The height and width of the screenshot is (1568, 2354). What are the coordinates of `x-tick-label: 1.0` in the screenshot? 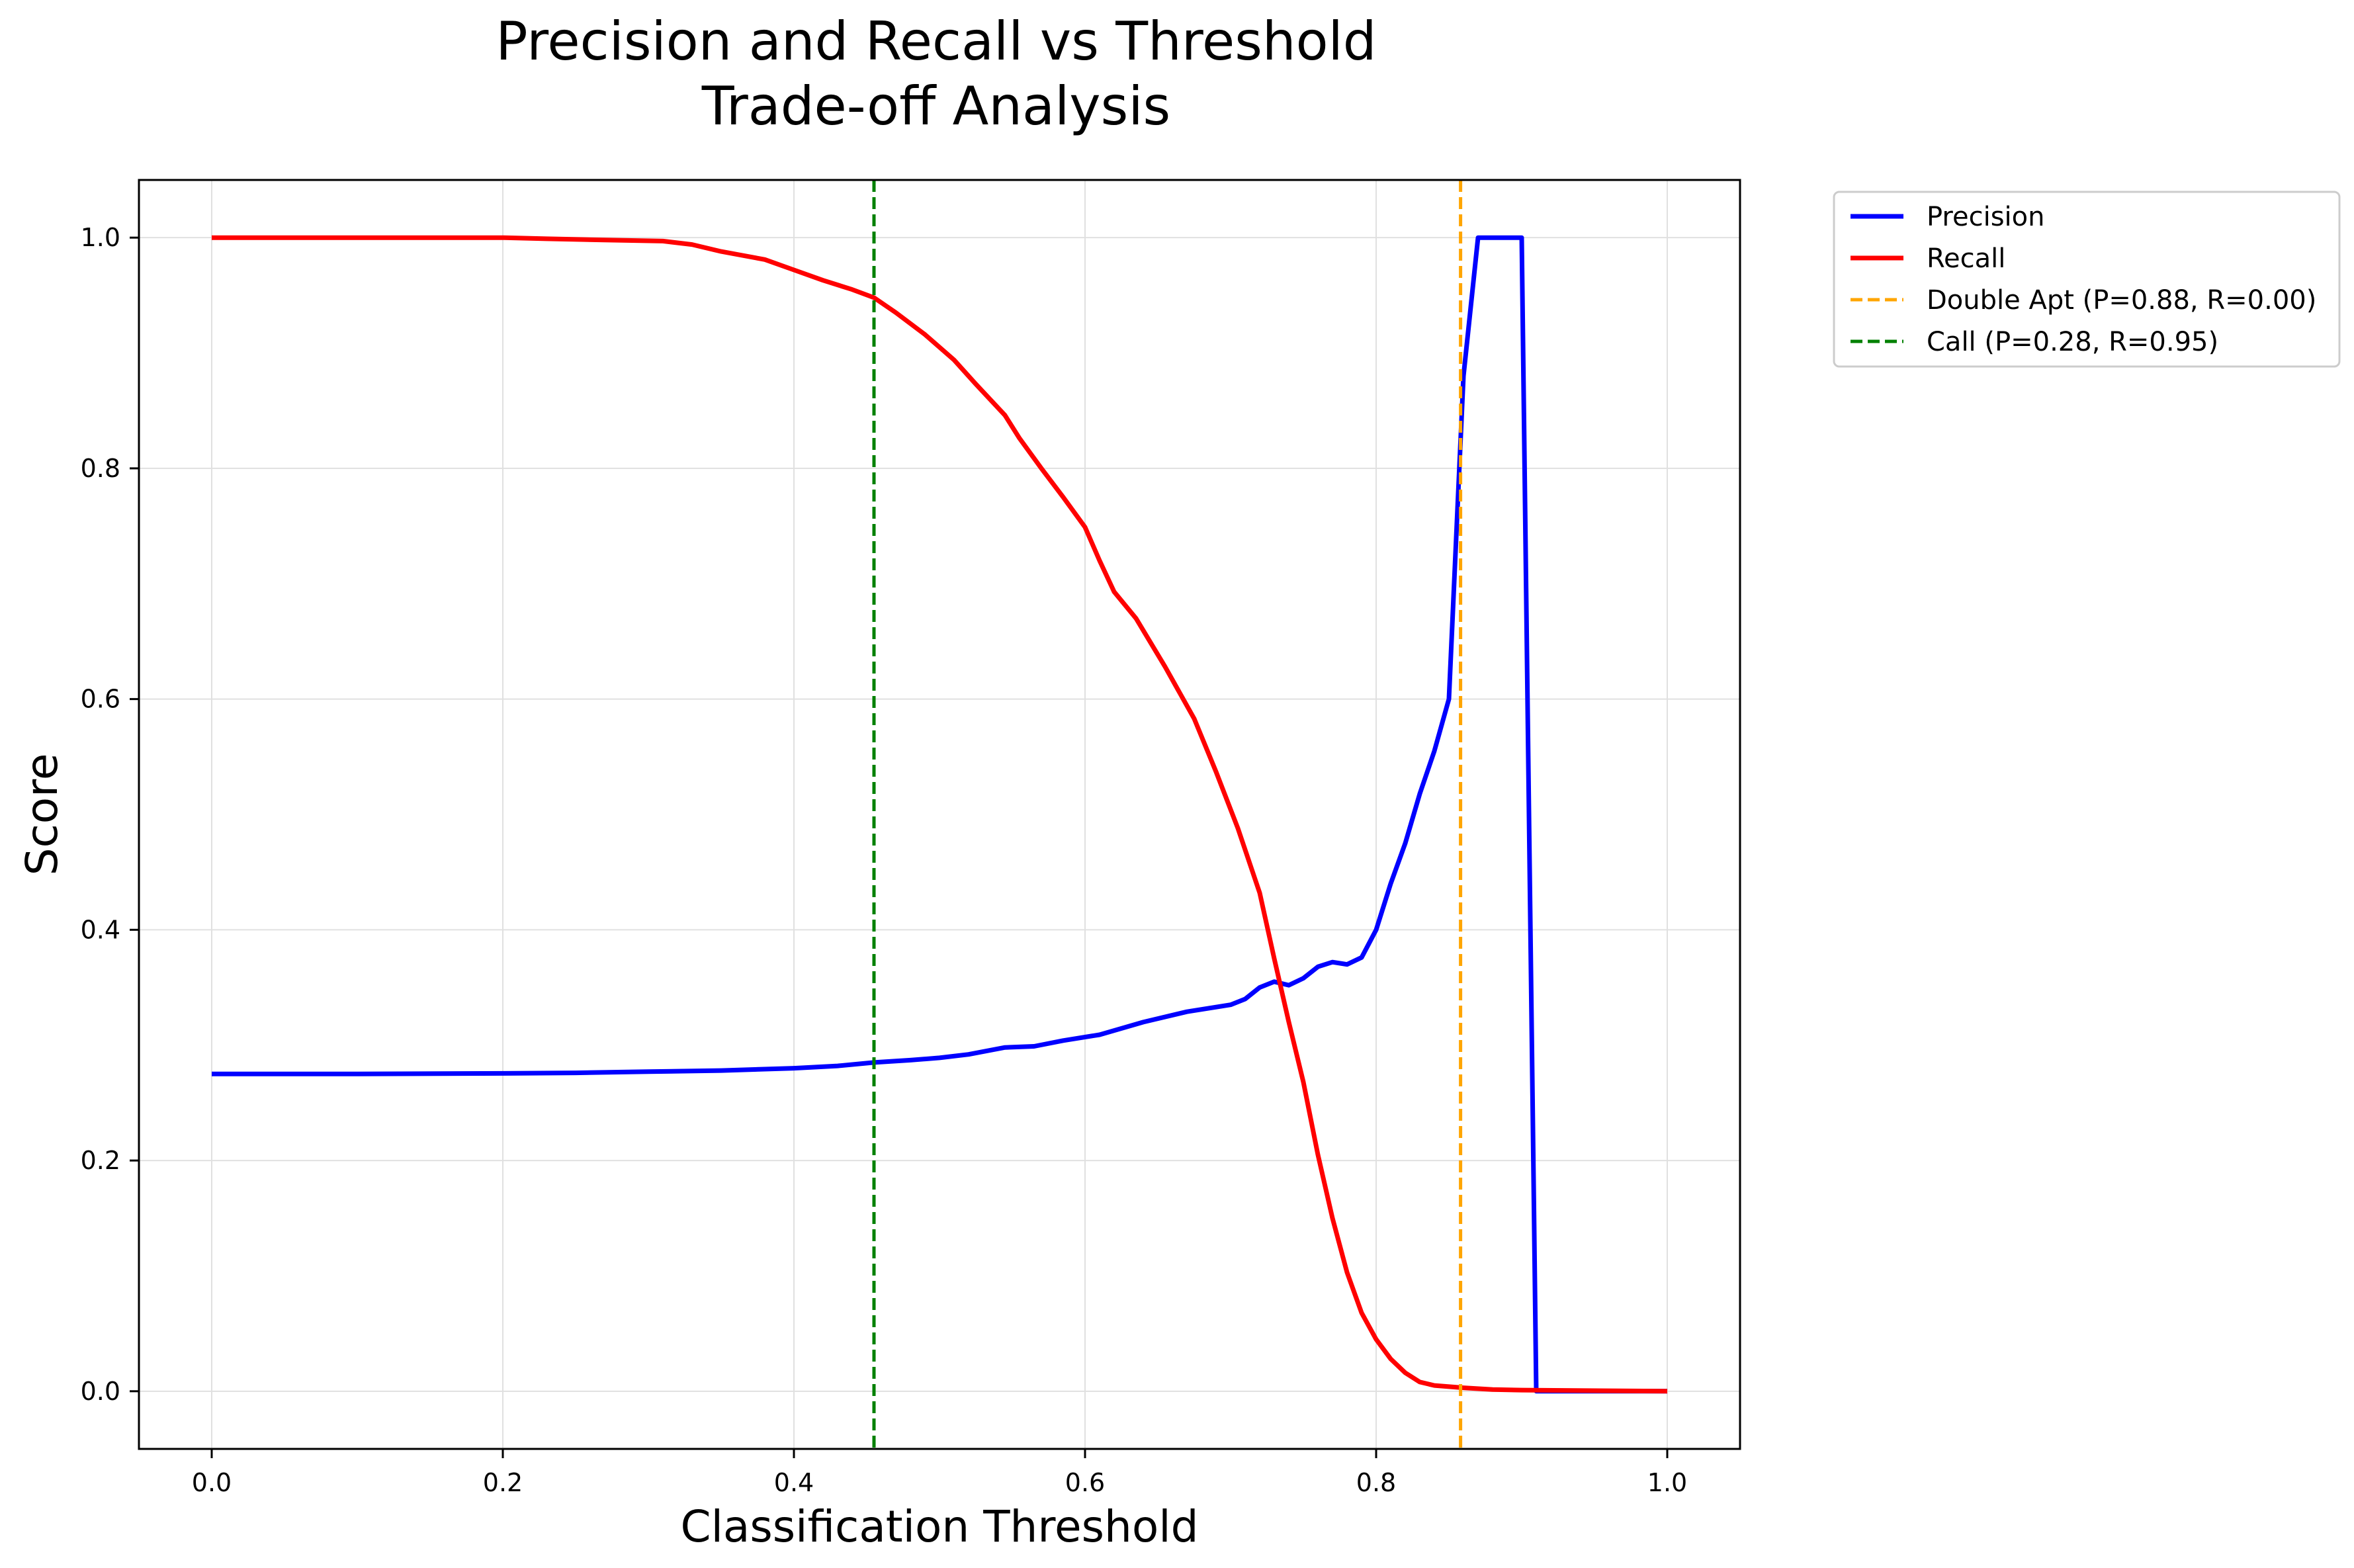 It's located at (1667, 1482).